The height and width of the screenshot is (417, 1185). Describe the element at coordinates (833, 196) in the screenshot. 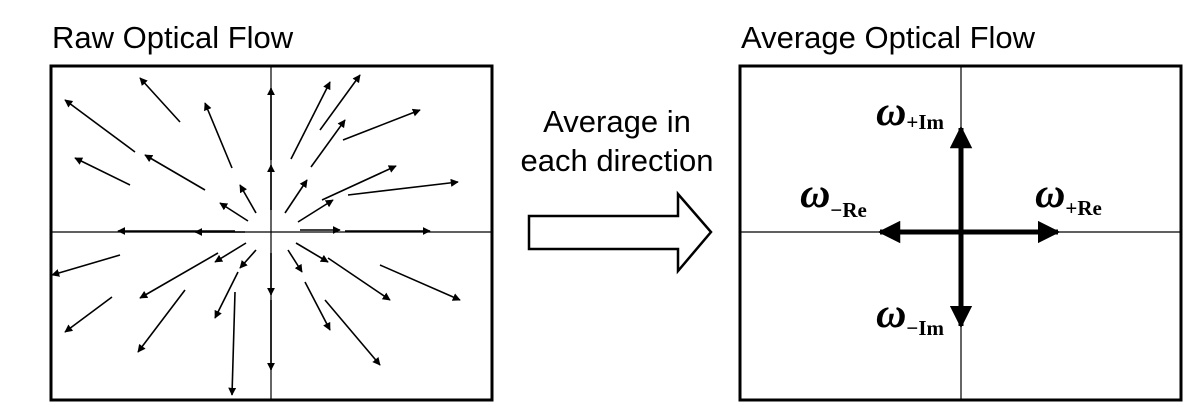

I see `label-omega-minus-re: ω−Re` at that location.